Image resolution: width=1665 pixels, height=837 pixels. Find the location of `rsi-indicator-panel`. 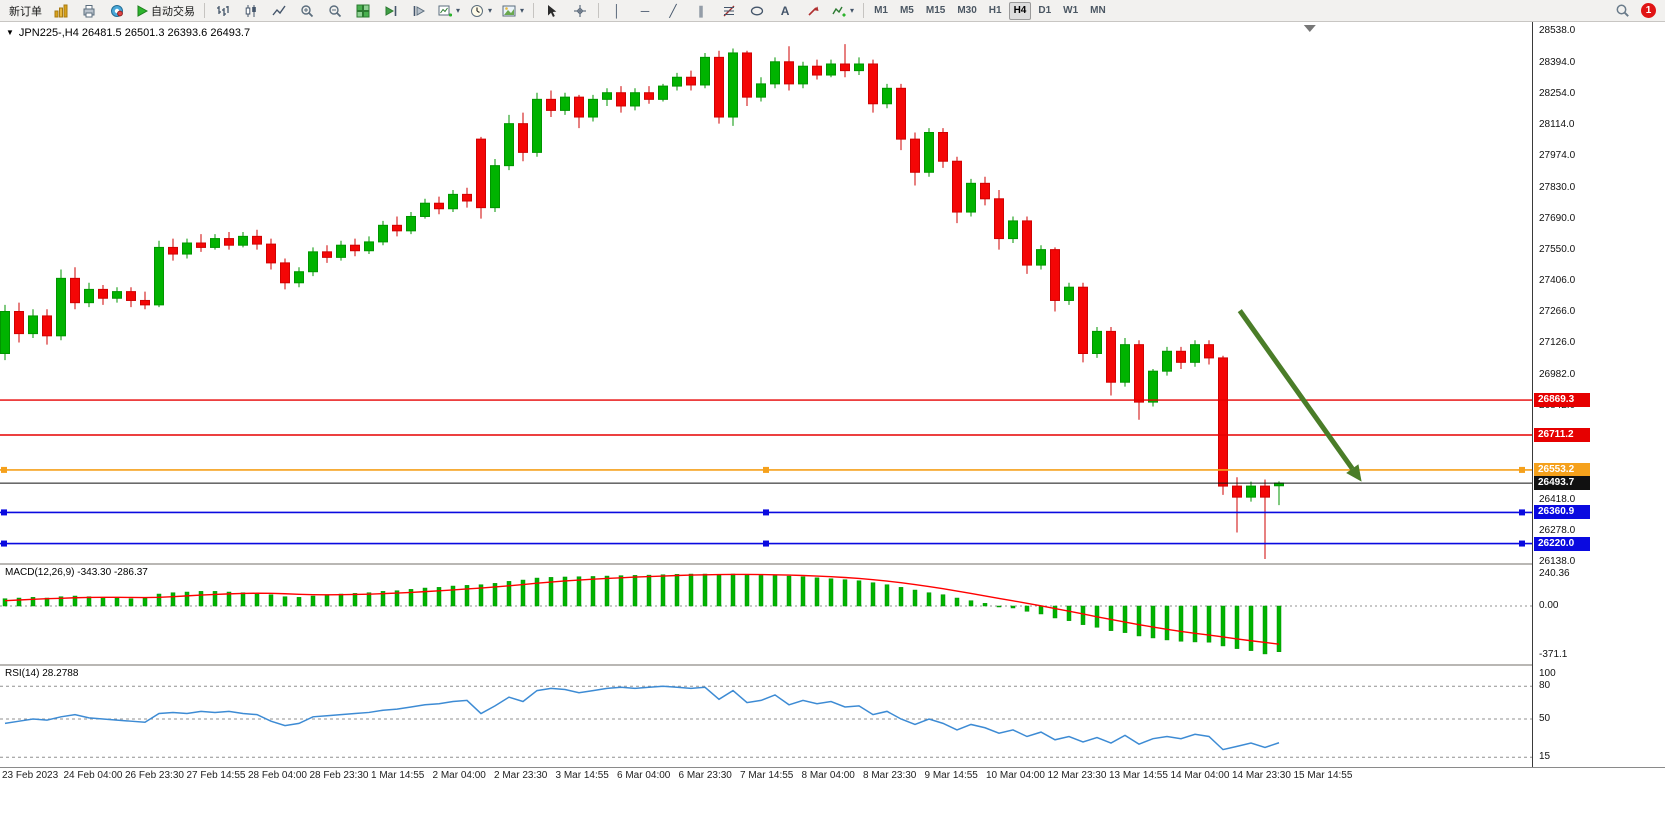

rsi-indicator-panel is located at coordinates (766, 716).